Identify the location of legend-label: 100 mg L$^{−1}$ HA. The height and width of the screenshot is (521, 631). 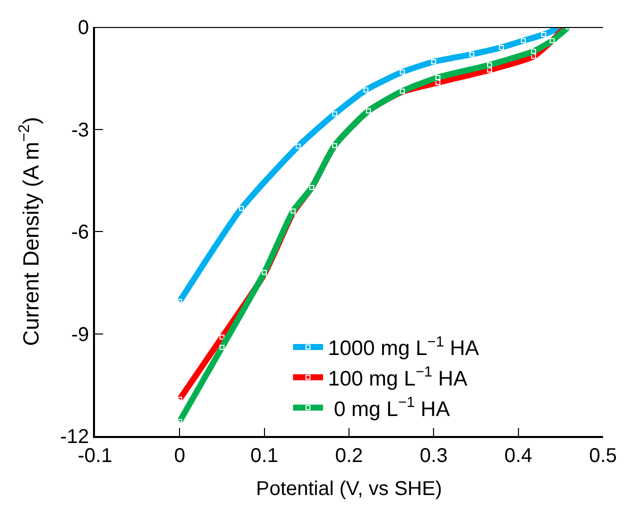
(398, 377).